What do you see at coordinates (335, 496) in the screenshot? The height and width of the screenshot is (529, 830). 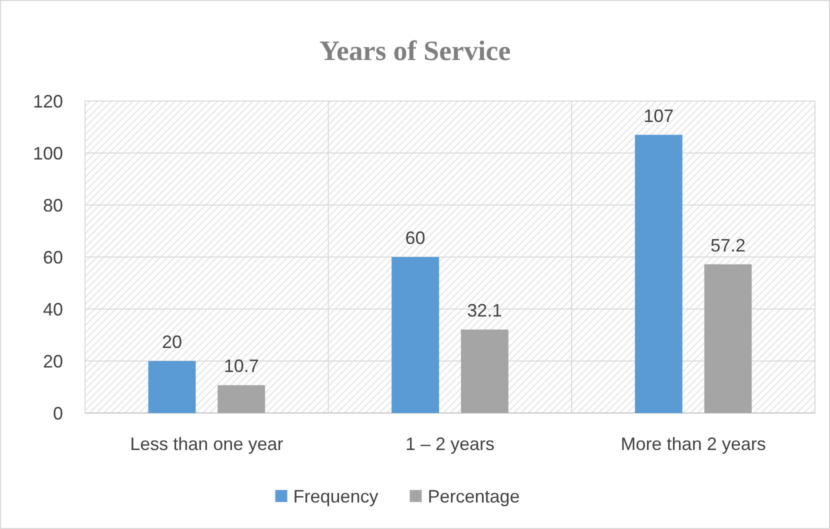 I see `legend-label: Frequency` at bounding box center [335, 496].